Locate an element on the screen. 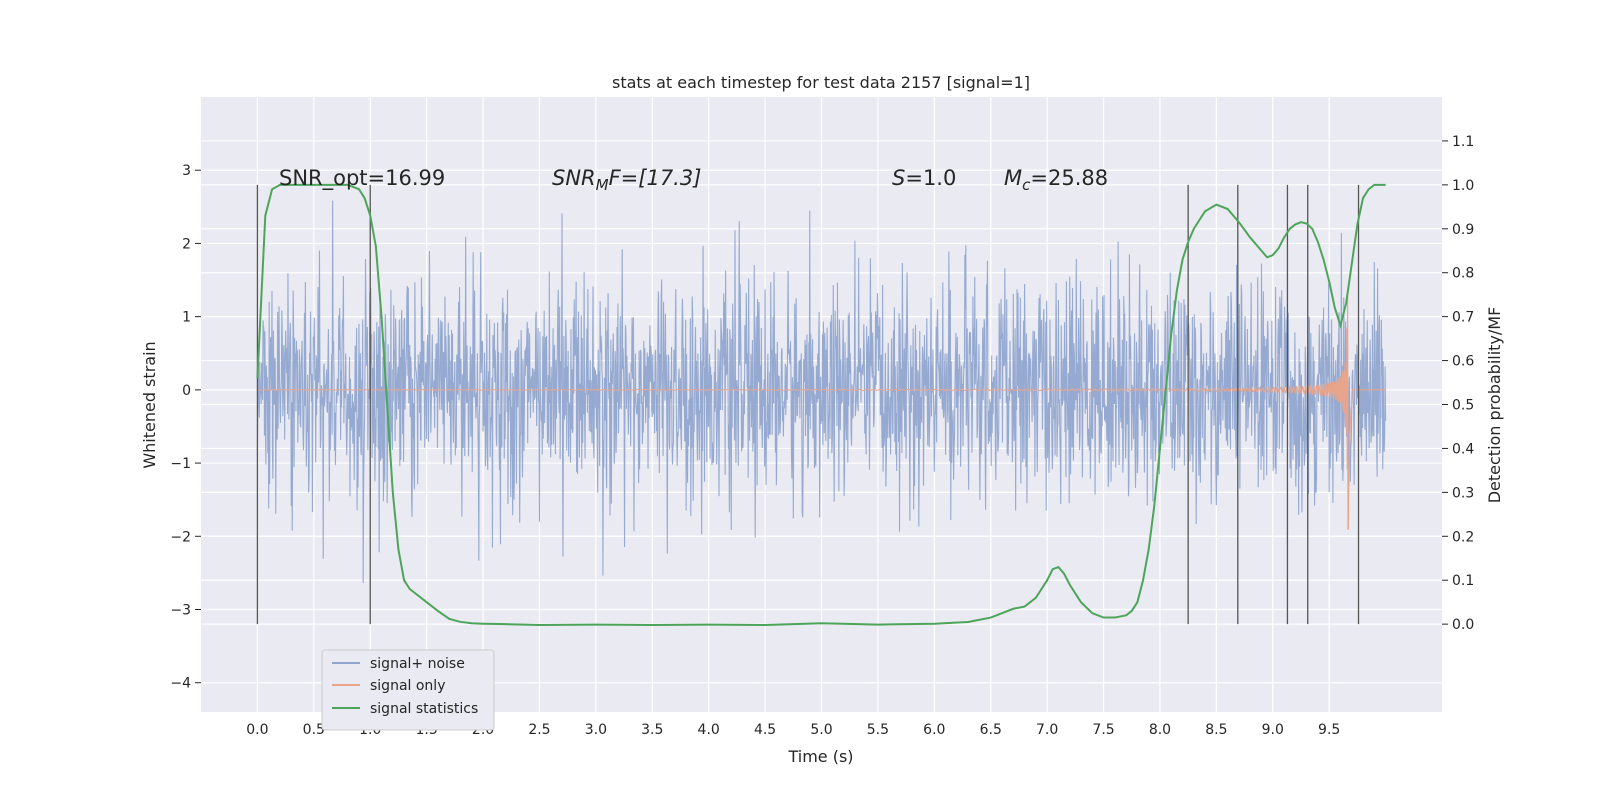  x-tick-label: 4.5 is located at coordinates (765, 730).